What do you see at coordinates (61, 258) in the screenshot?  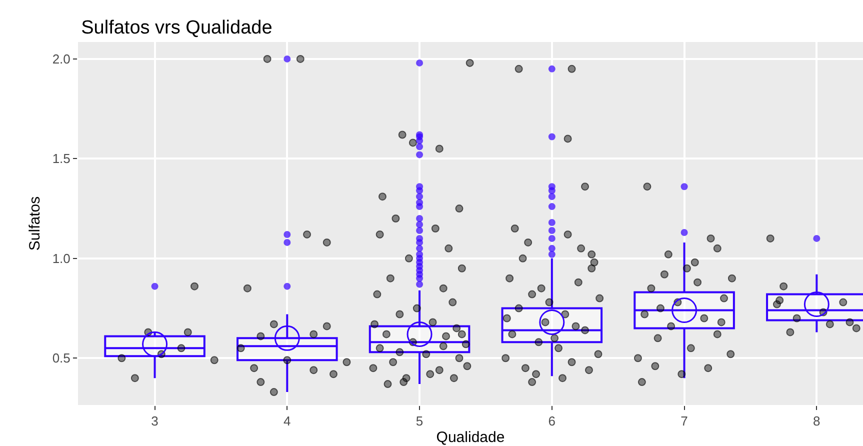 I see `y-tick-label: 1.0` at bounding box center [61, 258].